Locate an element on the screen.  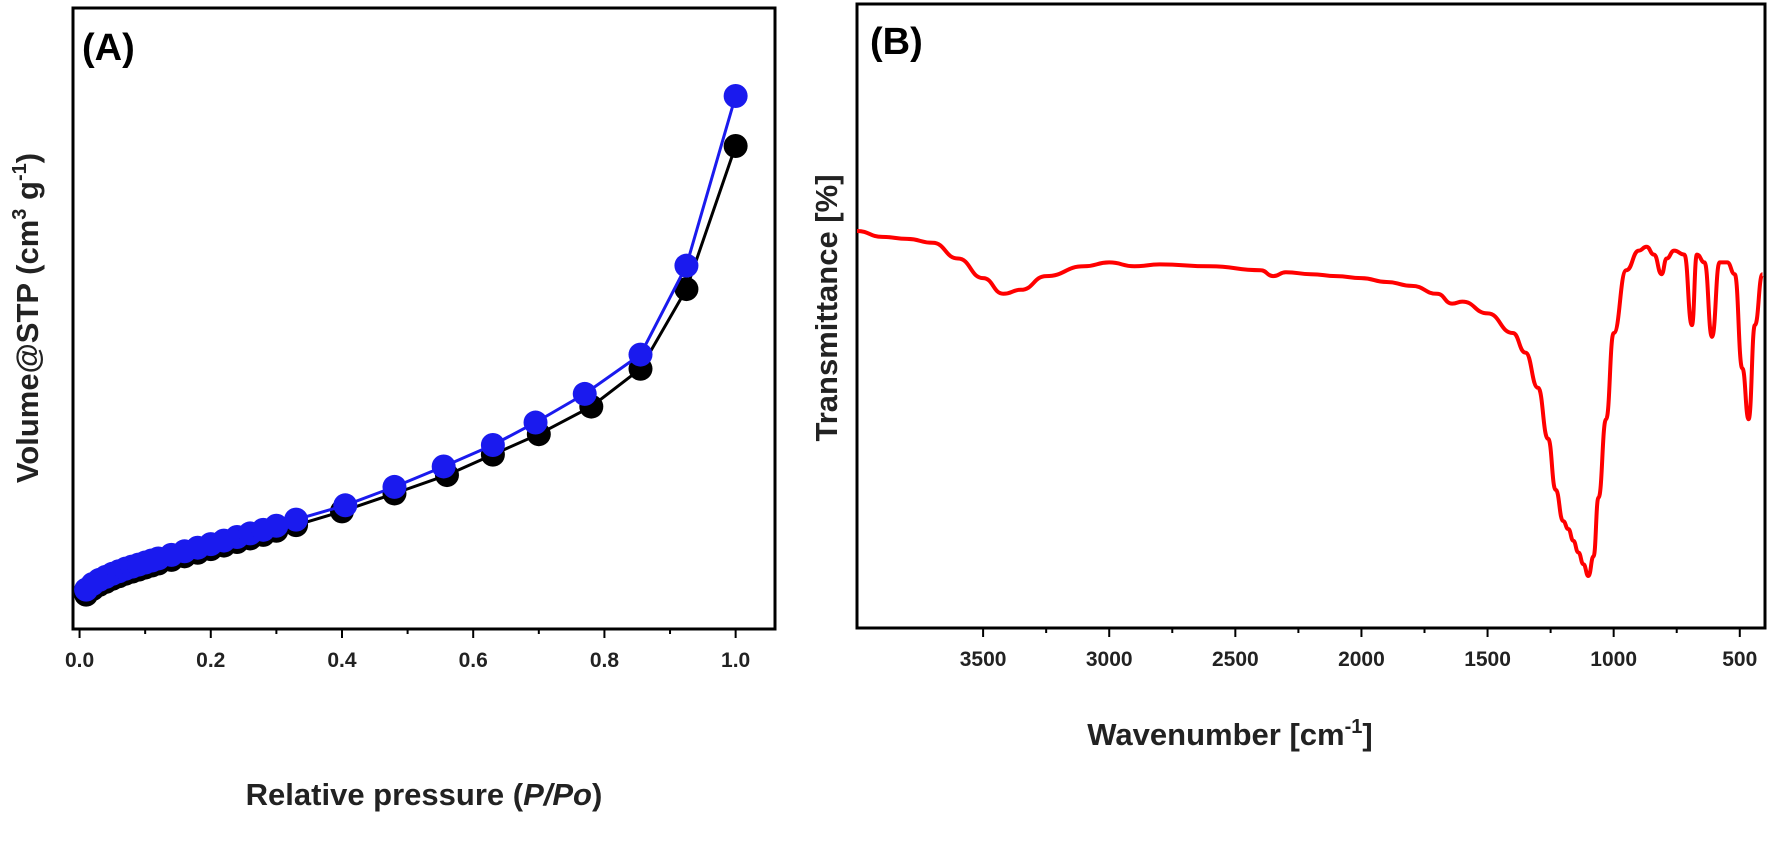
panel-b-y-axis-title: Transmittance [%] is located at coordinates (826, 307).